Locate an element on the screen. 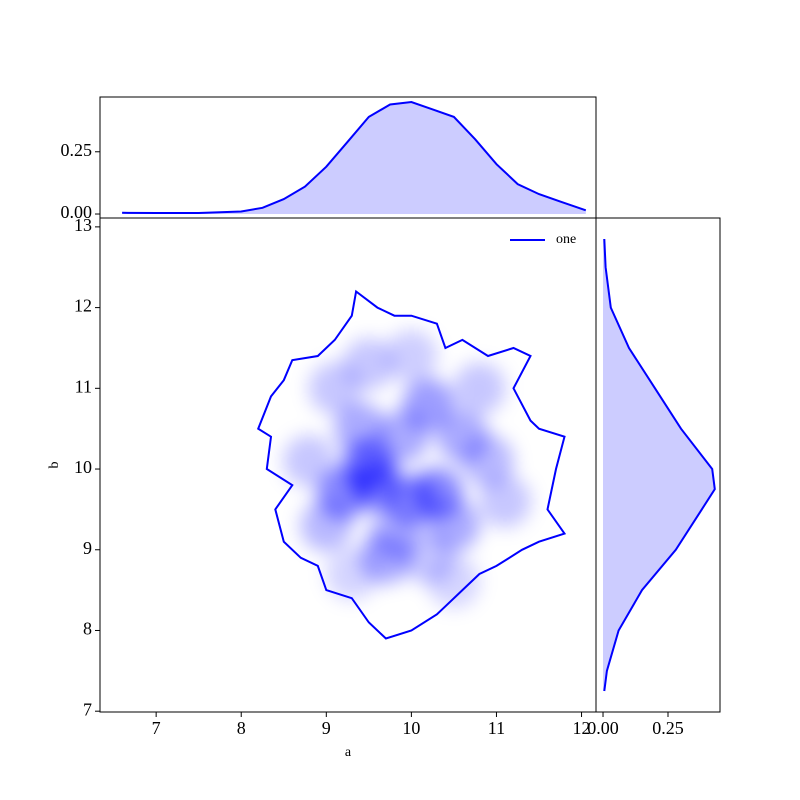 The image size is (800, 800). right-kde-line is located at coordinates (659, 465).